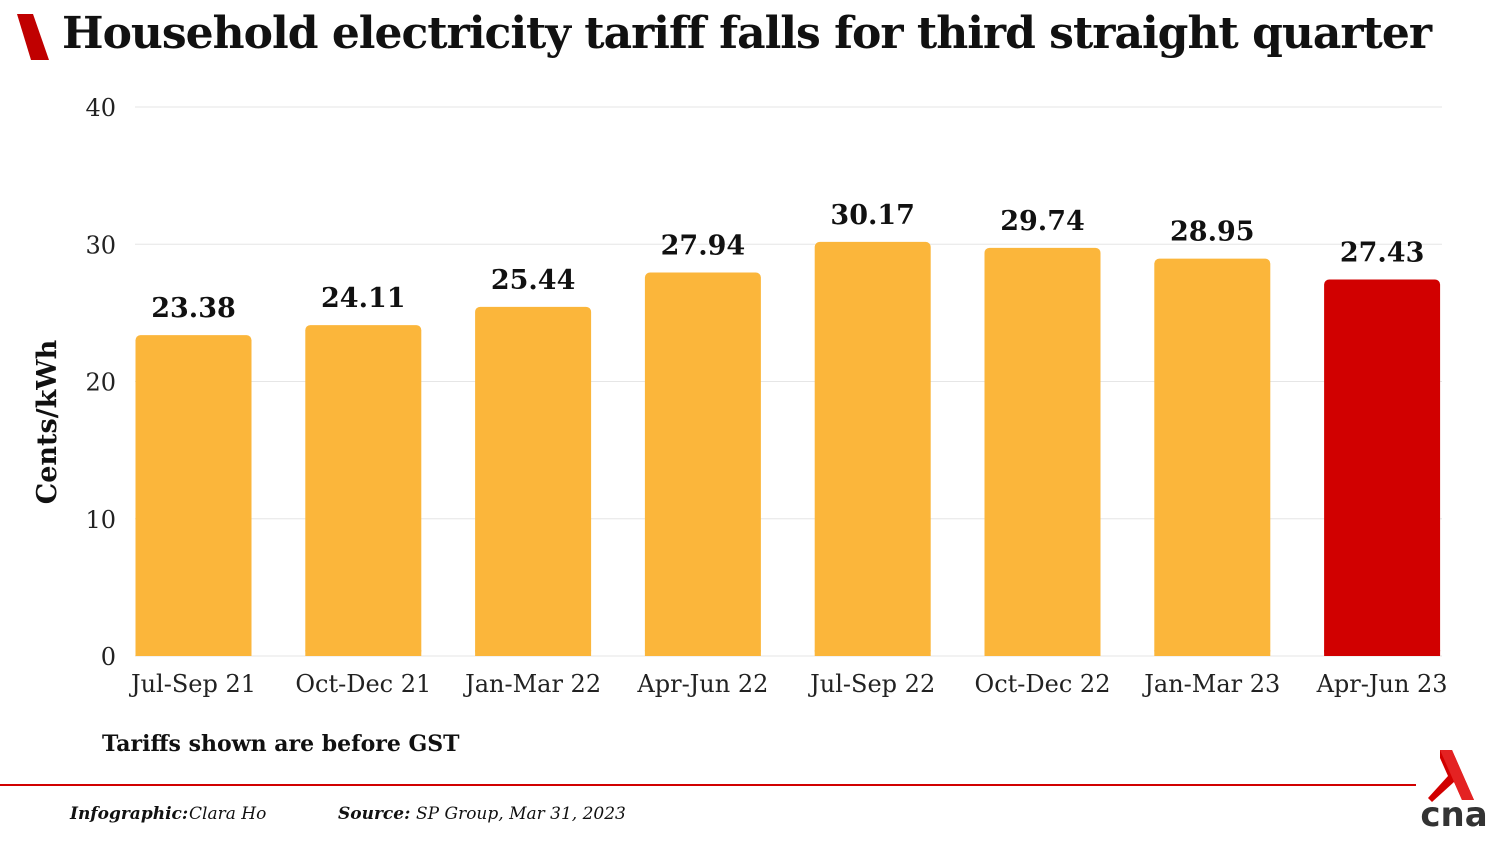  I want to click on source-value: SP Group, Mar 31, 2023, so click(521, 814).